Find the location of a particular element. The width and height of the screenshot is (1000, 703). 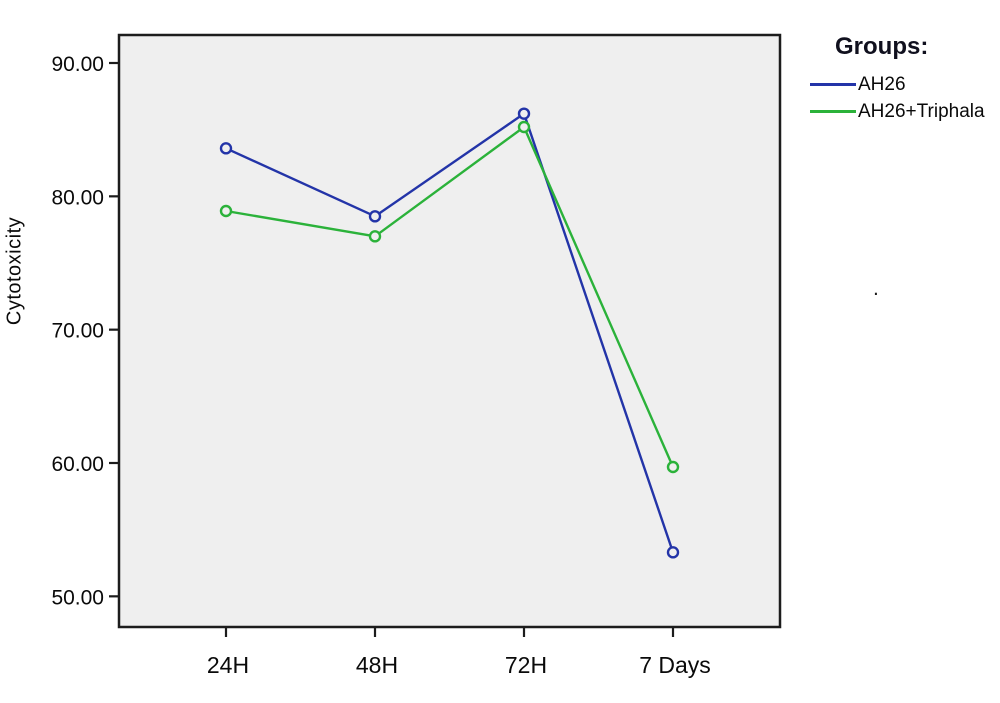

legend-item-ah26: AH26 is located at coordinates (902, 84).